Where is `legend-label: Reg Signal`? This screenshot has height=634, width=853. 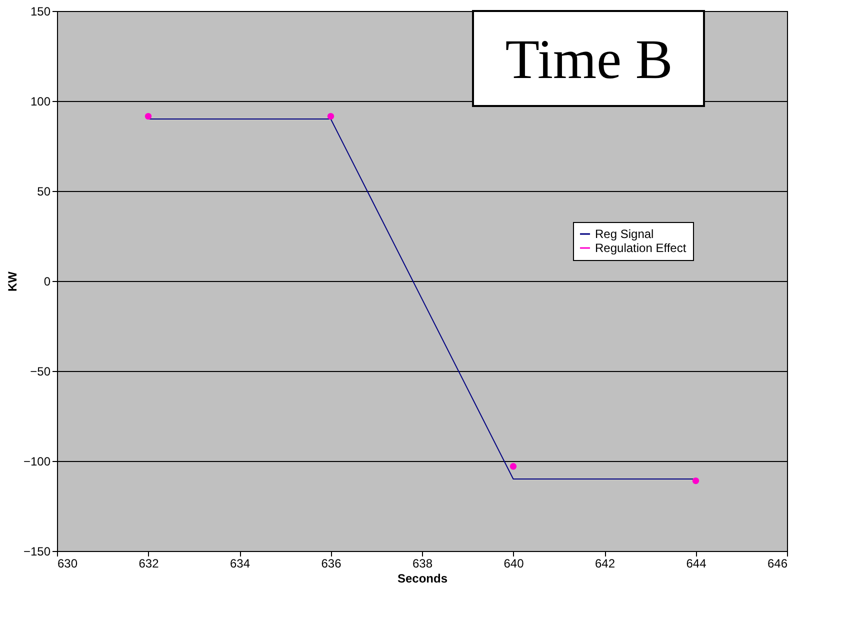
legend-label: Reg Signal is located at coordinates (624, 234).